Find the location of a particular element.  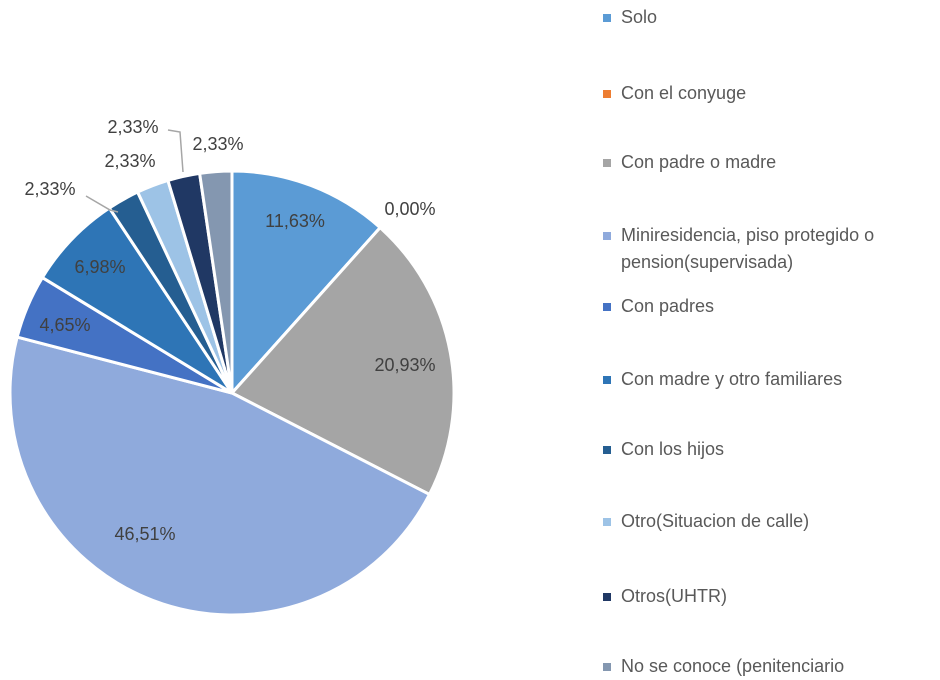

legend-item: Con madre y otro familiares is located at coordinates (768, 379).